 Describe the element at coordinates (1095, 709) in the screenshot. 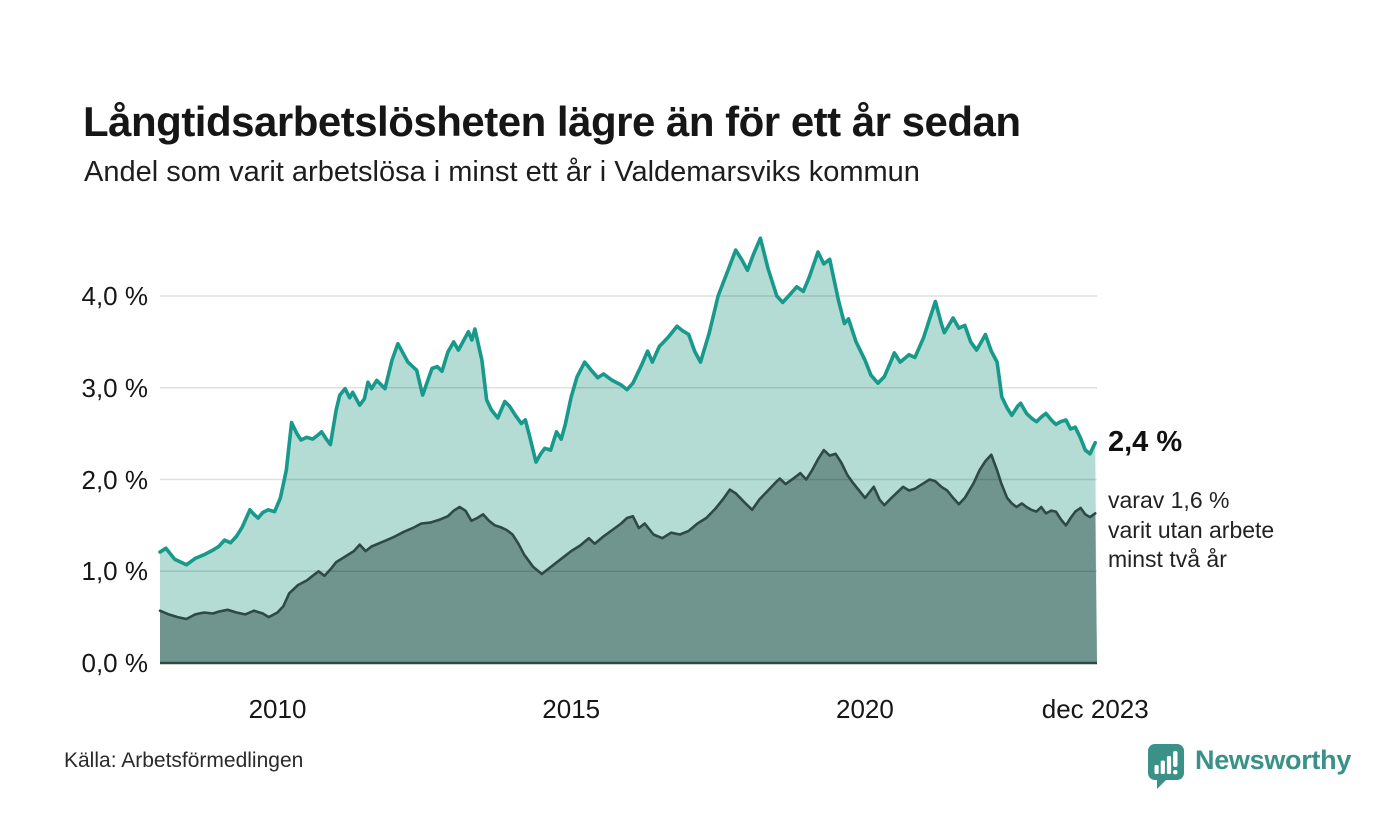

I see `x-axis-tick-label: dec 2023` at that location.